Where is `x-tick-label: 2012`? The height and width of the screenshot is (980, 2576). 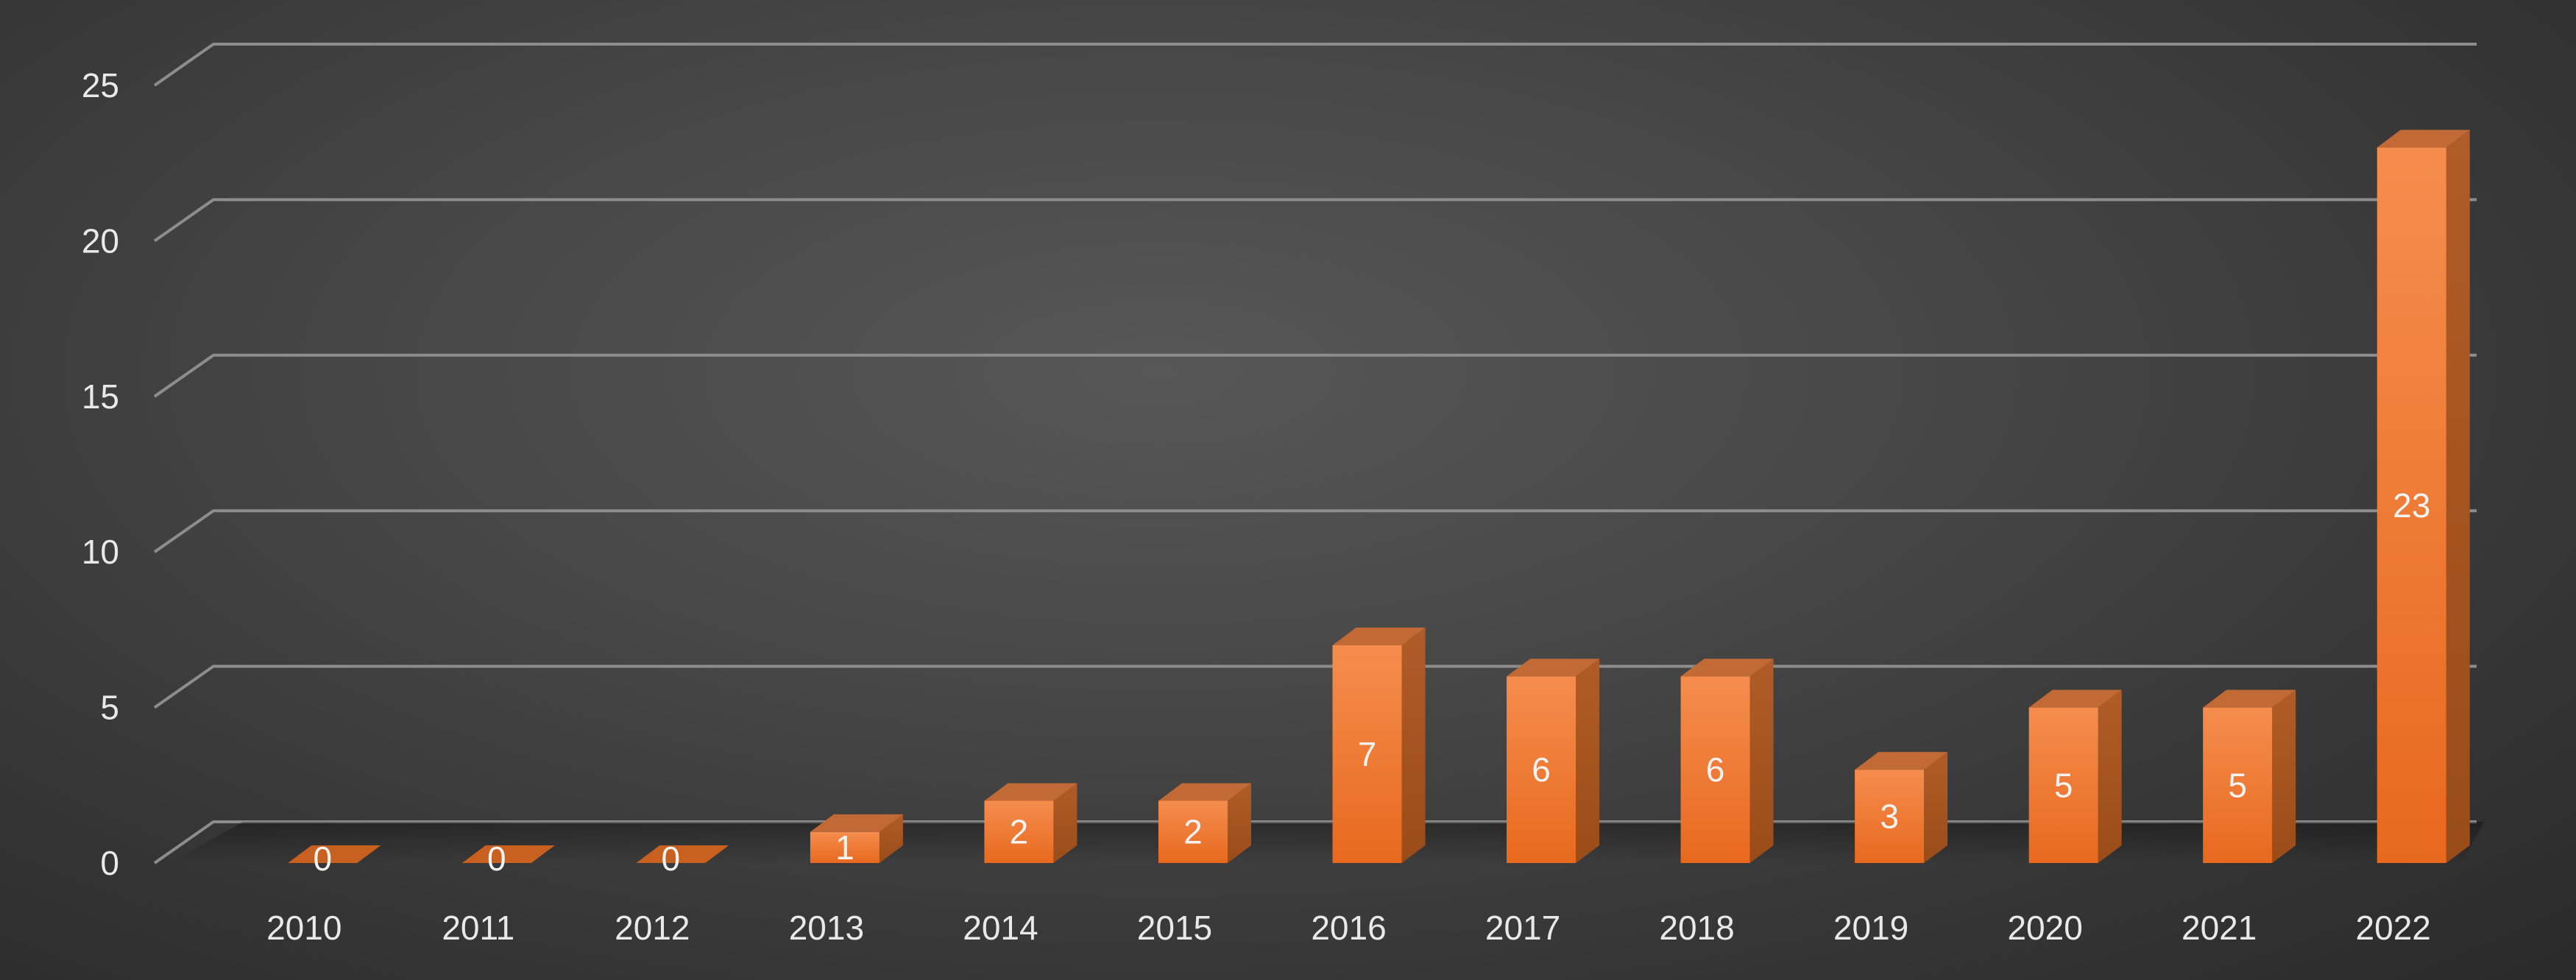
x-tick-label: 2012 is located at coordinates (652, 928).